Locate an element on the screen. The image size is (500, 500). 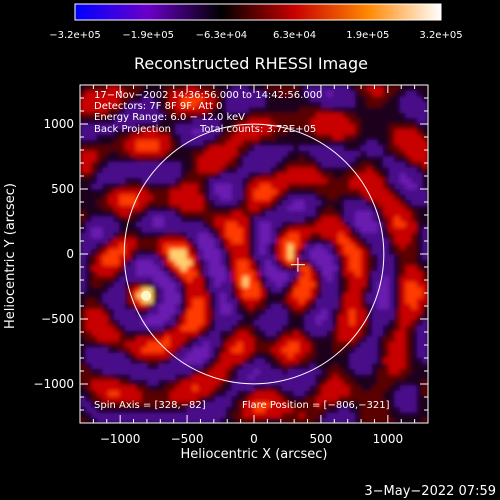
x-tick-label: 1000 is located at coordinates (388, 439).